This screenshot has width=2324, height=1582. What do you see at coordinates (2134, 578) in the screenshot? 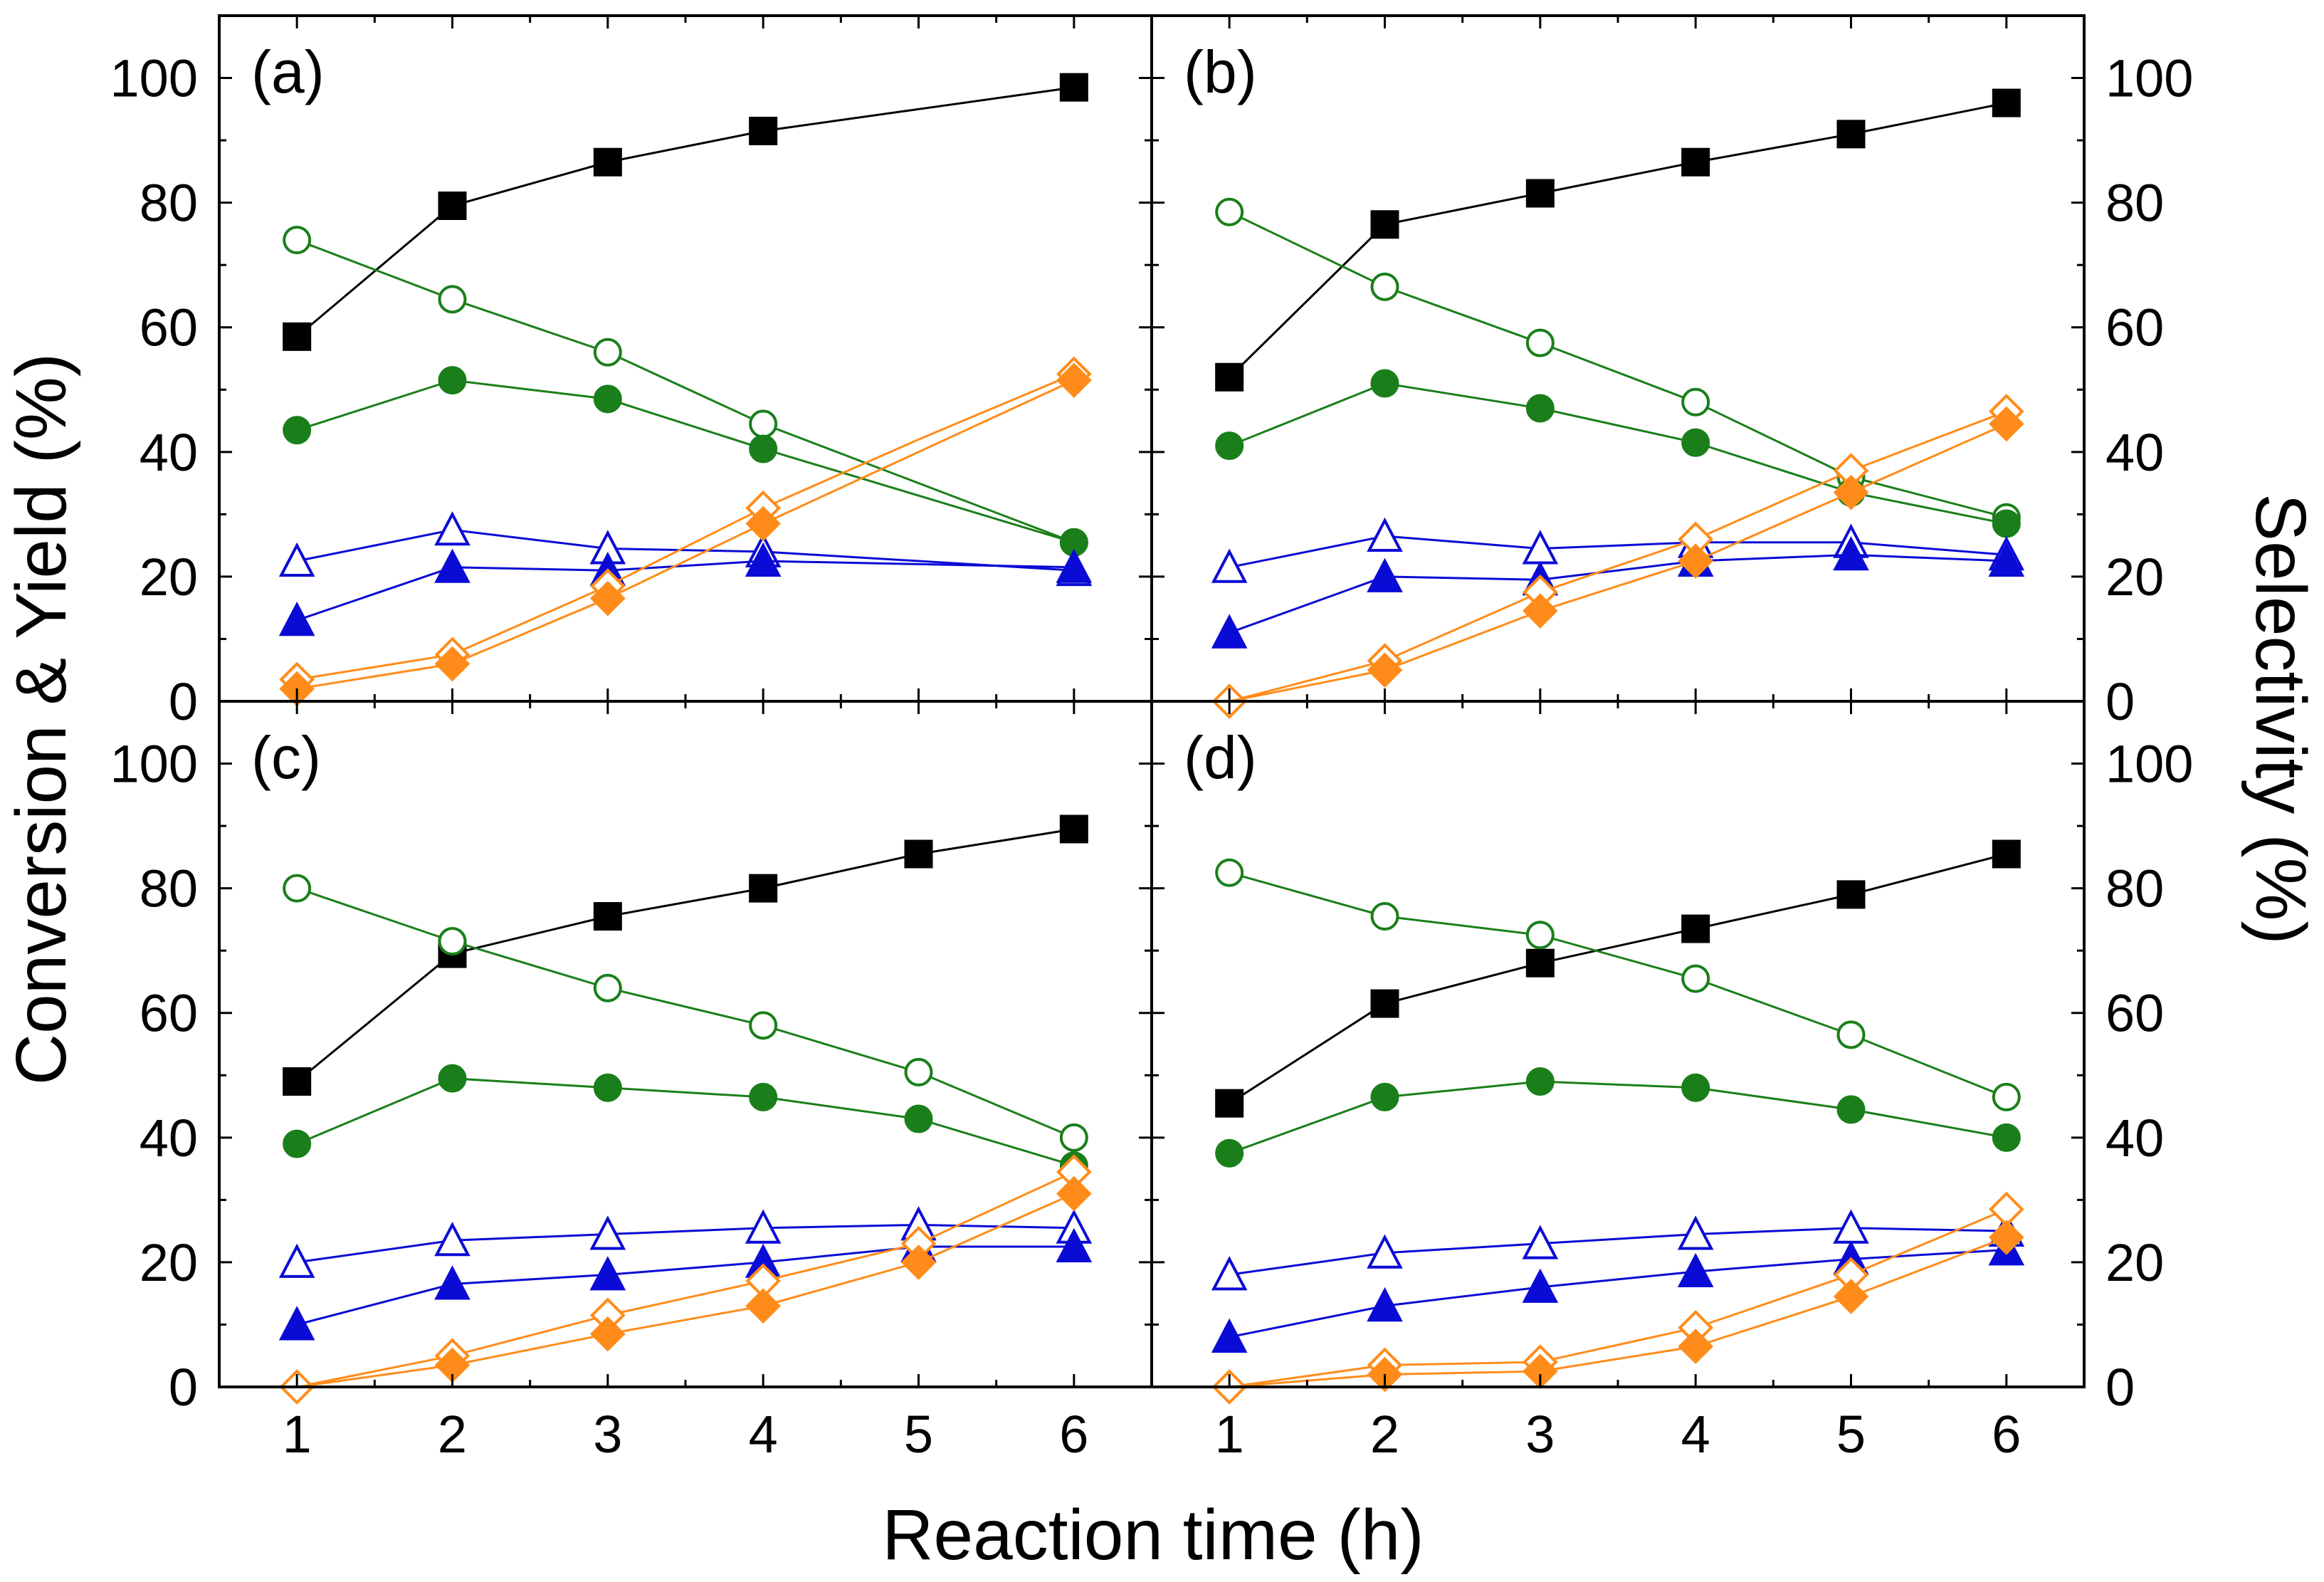
I see `y-tick-label-right: 20` at bounding box center [2134, 578].